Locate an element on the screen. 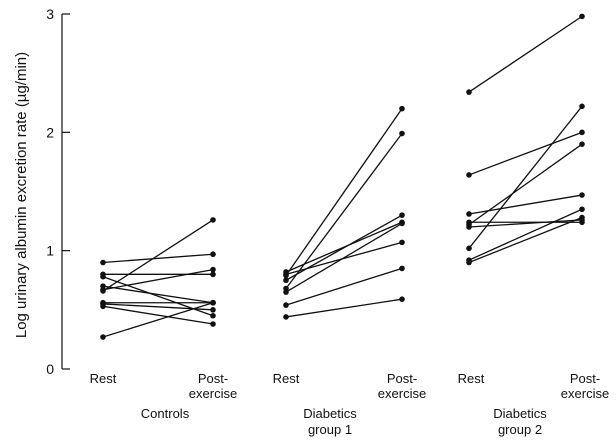 The width and height of the screenshot is (616, 446). rest-label-g2: Rest is located at coordinates (286, 378).